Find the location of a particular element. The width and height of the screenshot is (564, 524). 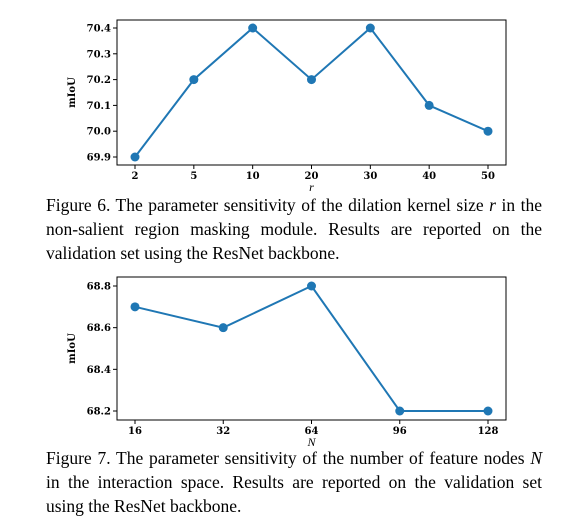

y-tick-label: 70.2 is located at coordinates (99, 80).